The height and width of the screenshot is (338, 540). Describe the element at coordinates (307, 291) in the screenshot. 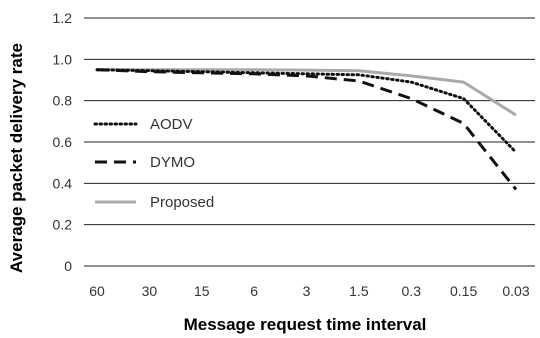

I see `x-tick-label: 3` at that location.